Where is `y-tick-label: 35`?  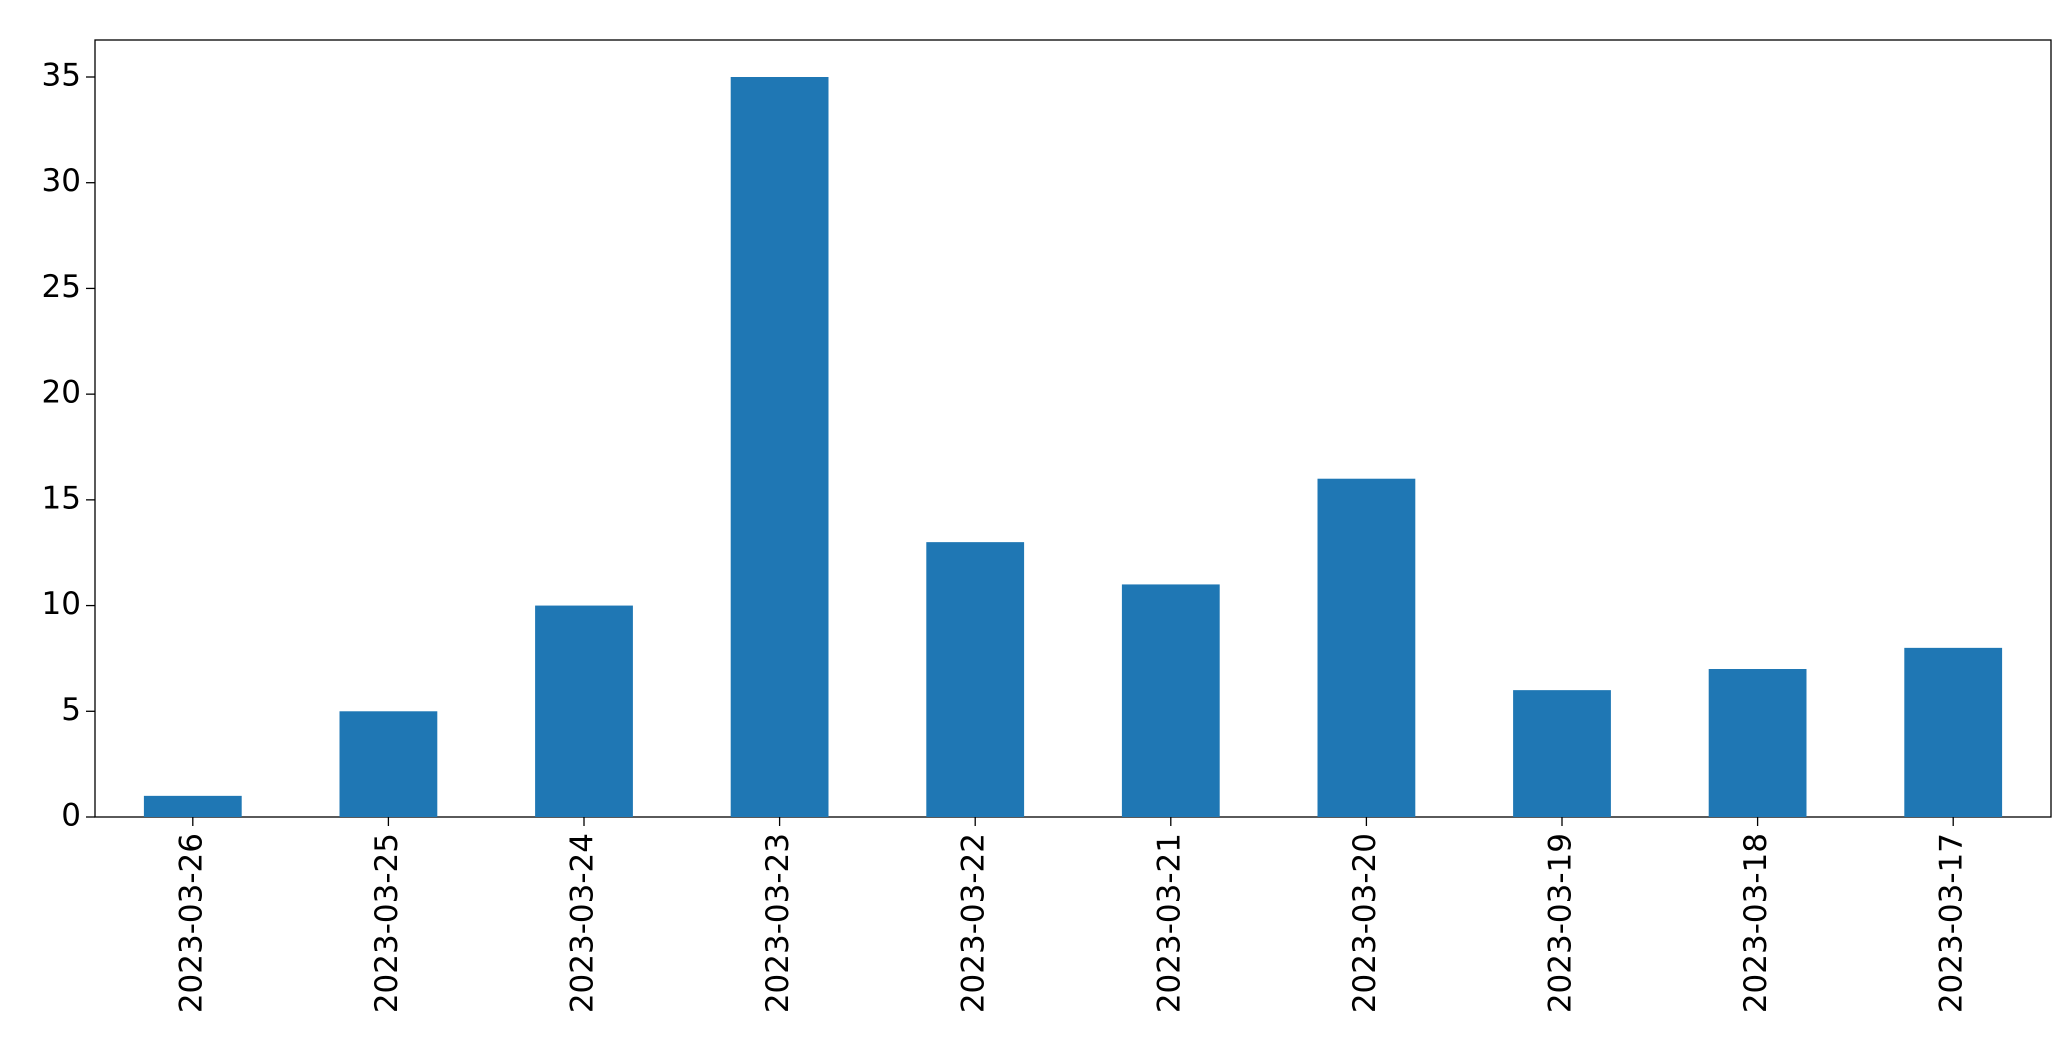
y-tick-label: 35 is located at coordinates (61, 76).